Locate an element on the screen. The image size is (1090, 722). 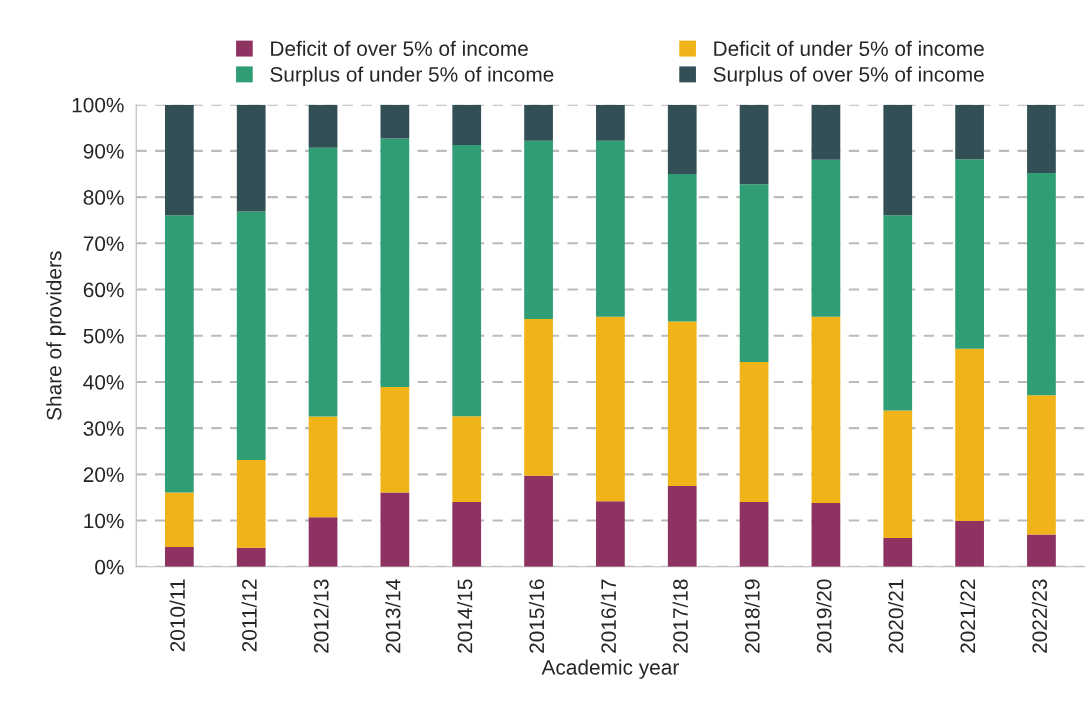
x-tick-label: 2017/18 is located at coordinates (680, 616).